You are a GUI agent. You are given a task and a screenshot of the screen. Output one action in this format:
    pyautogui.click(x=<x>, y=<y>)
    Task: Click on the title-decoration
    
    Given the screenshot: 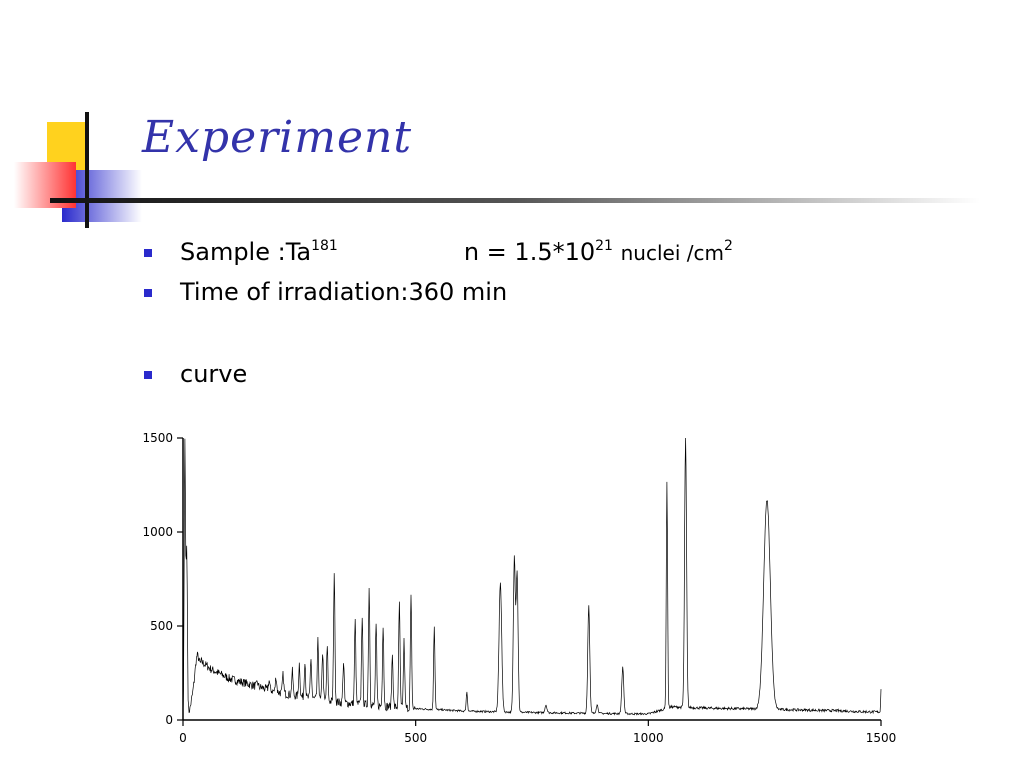 What is the action you would take?
    pyautogui.click(x=497, y=170)
    